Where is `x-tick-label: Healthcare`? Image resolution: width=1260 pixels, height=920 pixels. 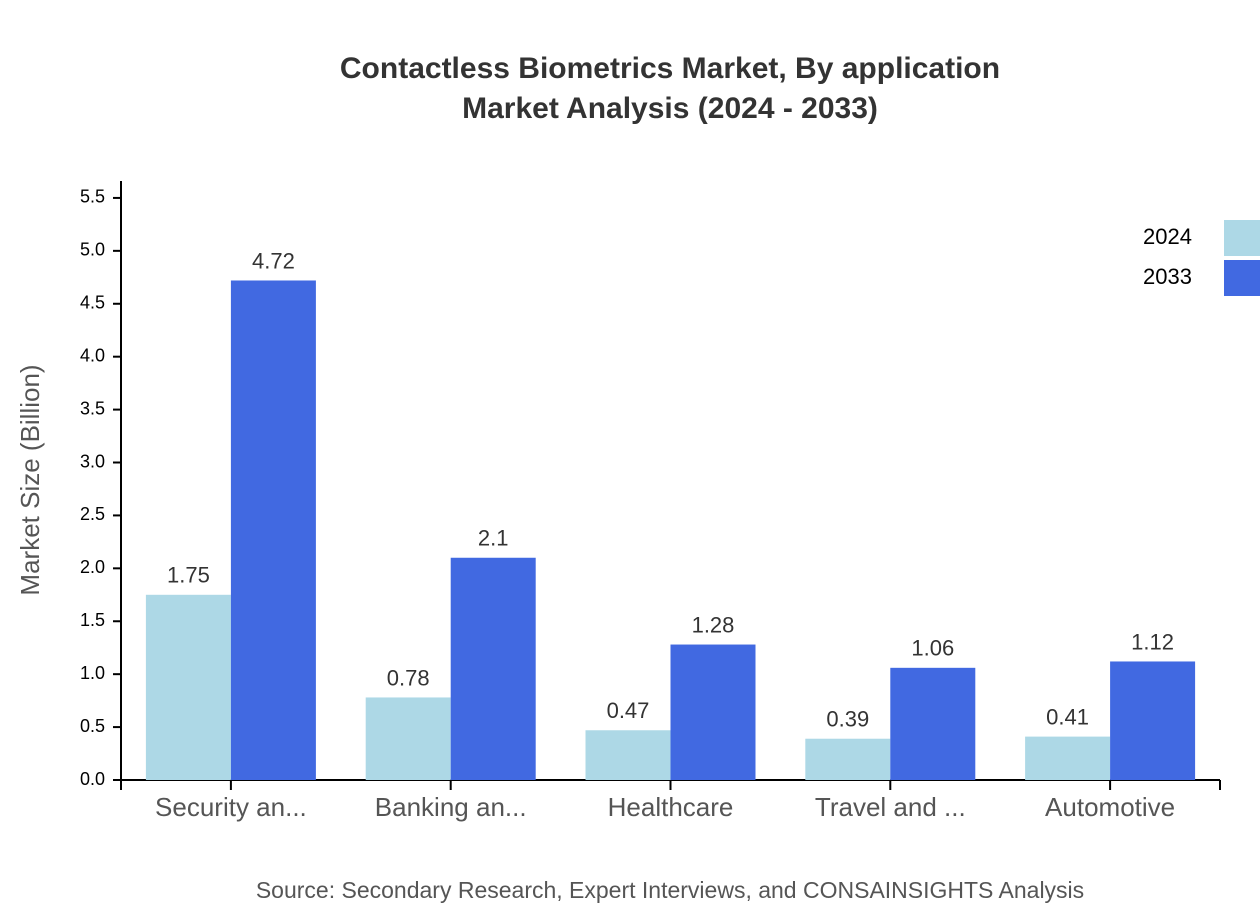 x-tick-label: Healthcare is located at coordinates (671, 807).